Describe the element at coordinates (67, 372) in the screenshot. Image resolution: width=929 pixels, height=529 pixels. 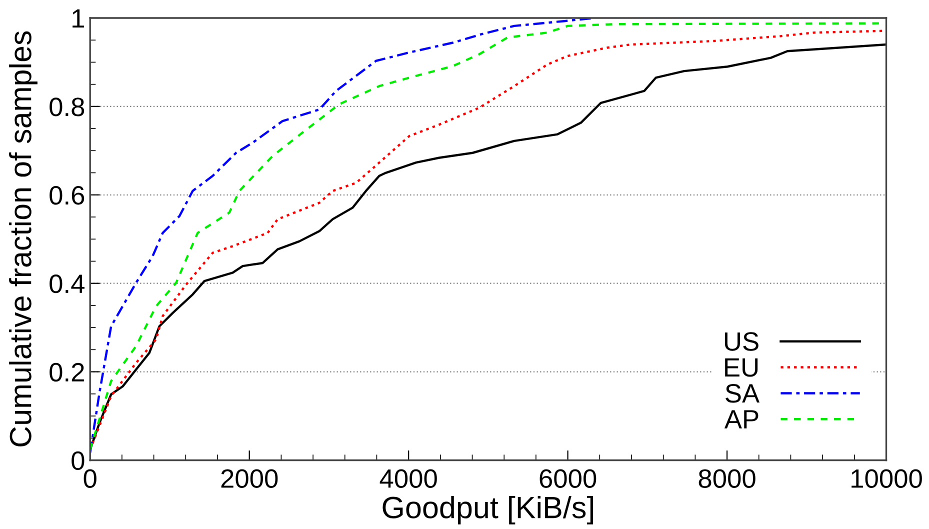
I see `y-tick-label: 0.2` at that location.